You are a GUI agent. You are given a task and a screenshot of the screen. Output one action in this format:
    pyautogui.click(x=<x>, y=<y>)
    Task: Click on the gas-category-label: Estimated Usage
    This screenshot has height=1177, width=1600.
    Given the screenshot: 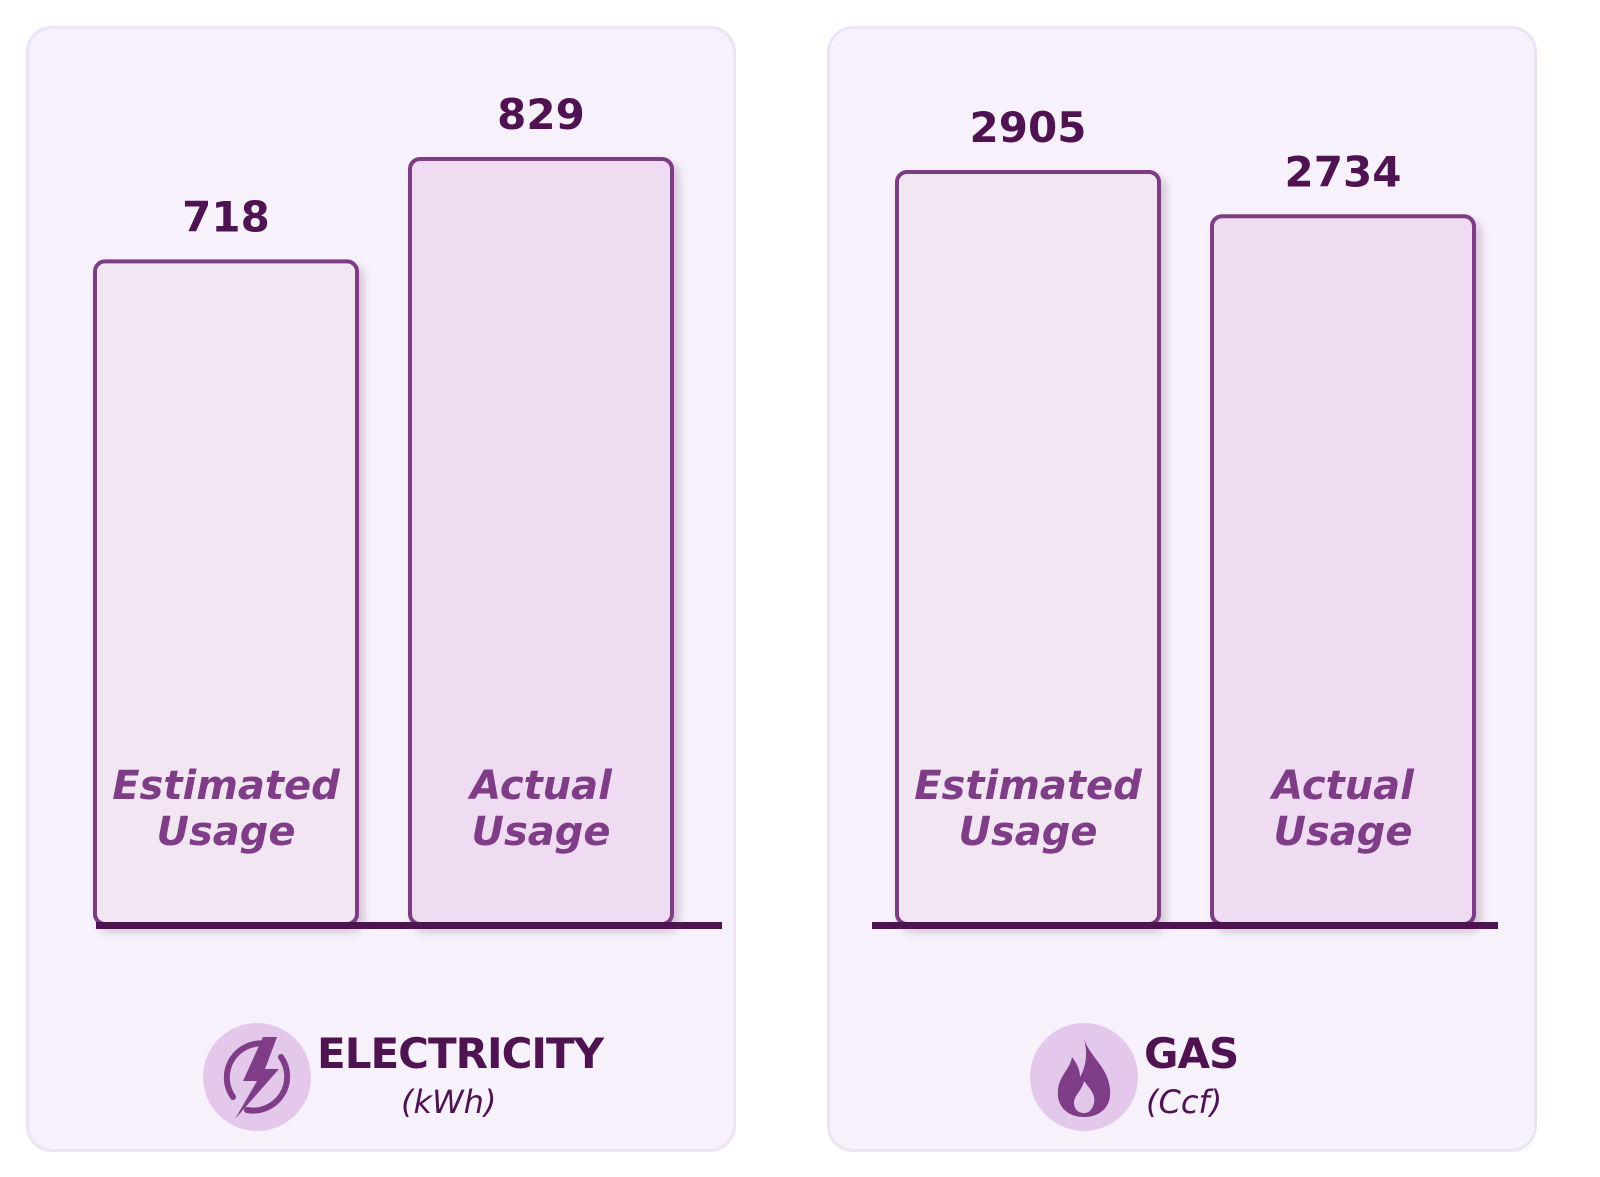 What is the action you would take?
    pyautogui.click(x=1028, y=809)
    